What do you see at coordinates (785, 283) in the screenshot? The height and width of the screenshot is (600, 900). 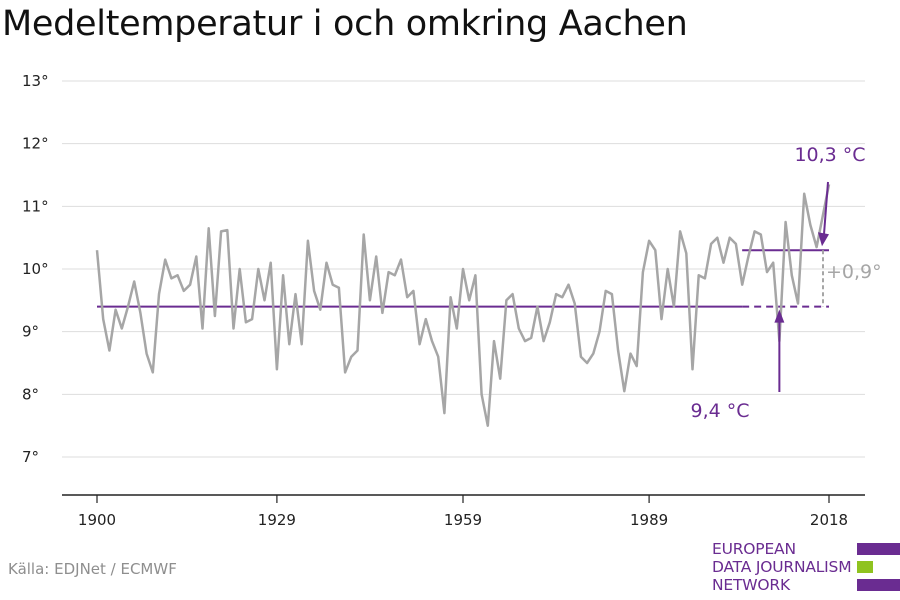 I see `annotations: 9,4 °C 10,3 °C +0,9°` at bounding box center [785, 283].